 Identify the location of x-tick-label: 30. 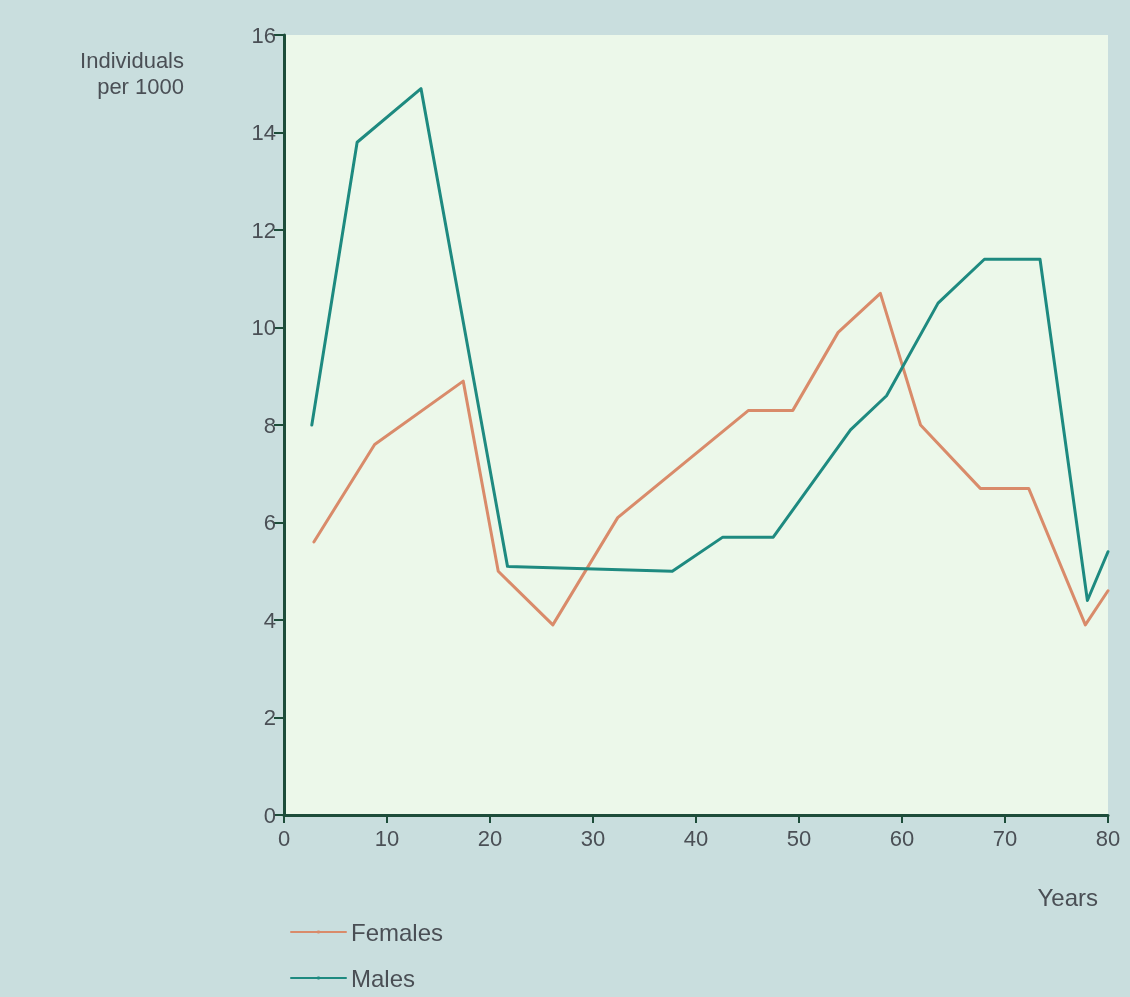
(593, 838).